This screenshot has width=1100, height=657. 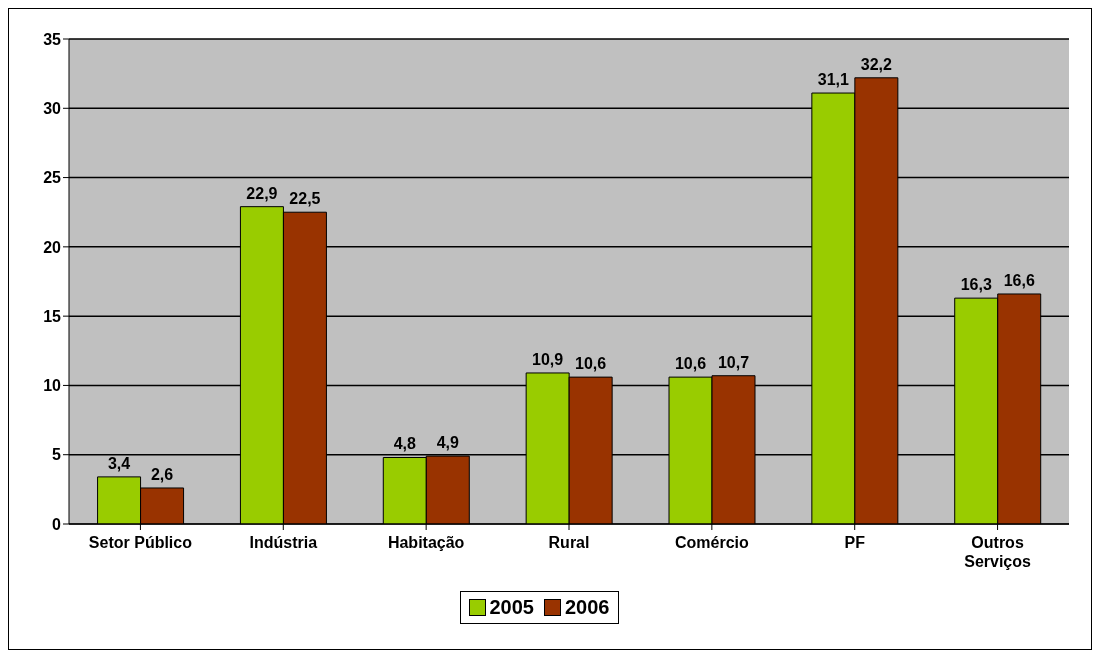 I want to click on data-label: 4,9, so click(x=447, y=443).